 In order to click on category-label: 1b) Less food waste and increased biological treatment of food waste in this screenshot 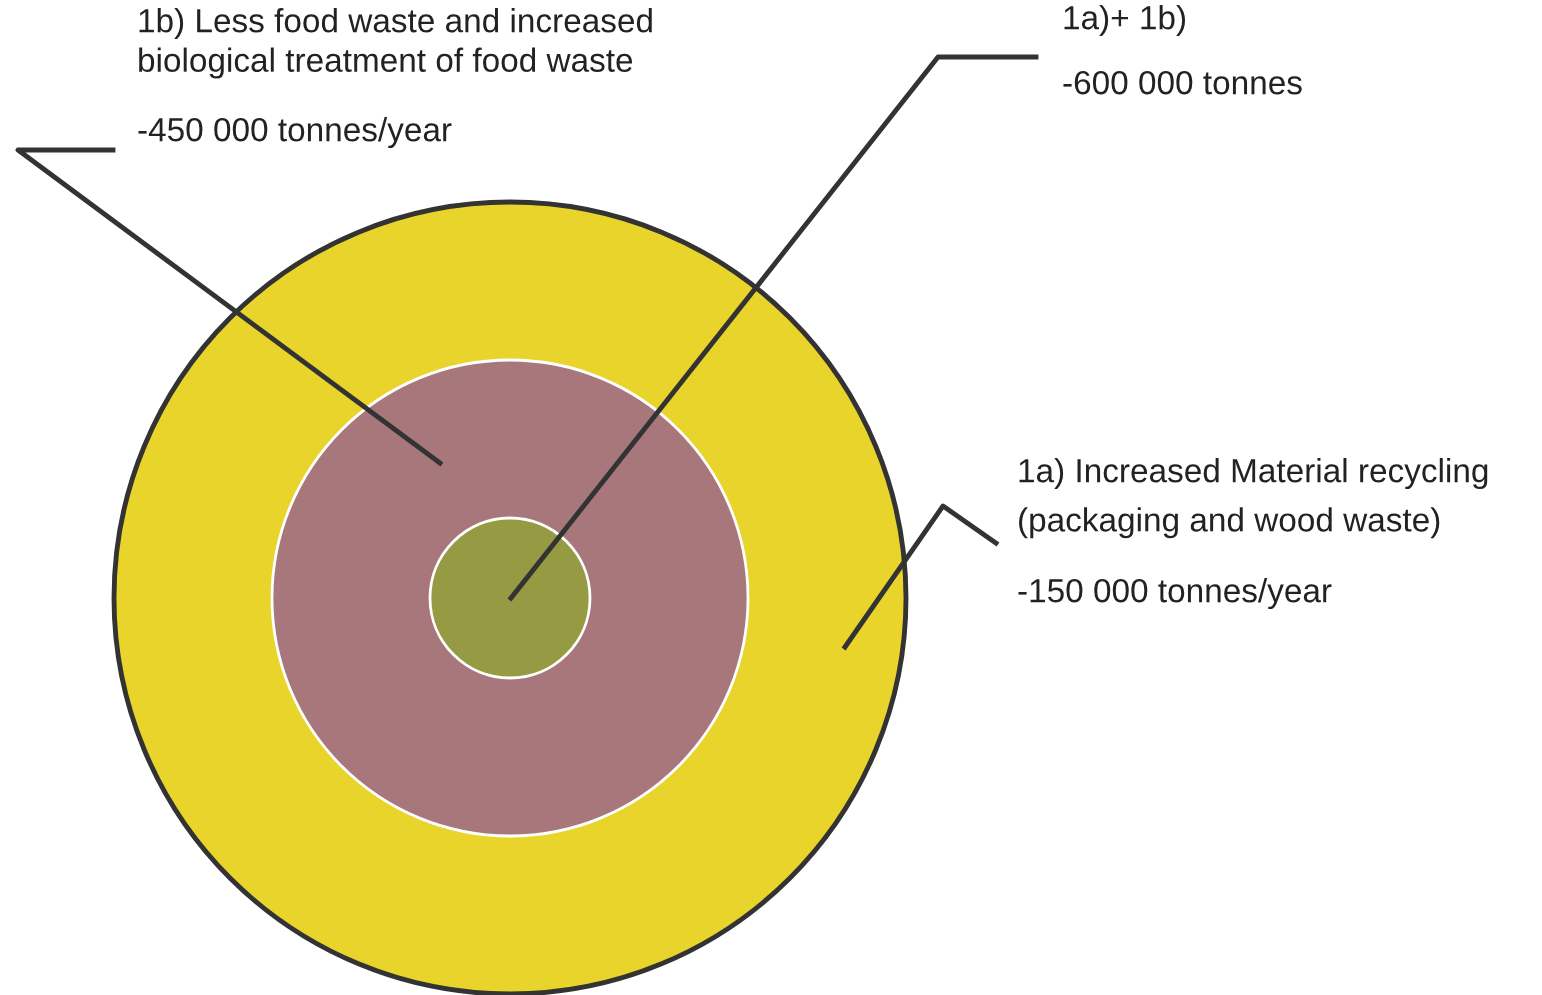, I will do `click(395, 43)`.